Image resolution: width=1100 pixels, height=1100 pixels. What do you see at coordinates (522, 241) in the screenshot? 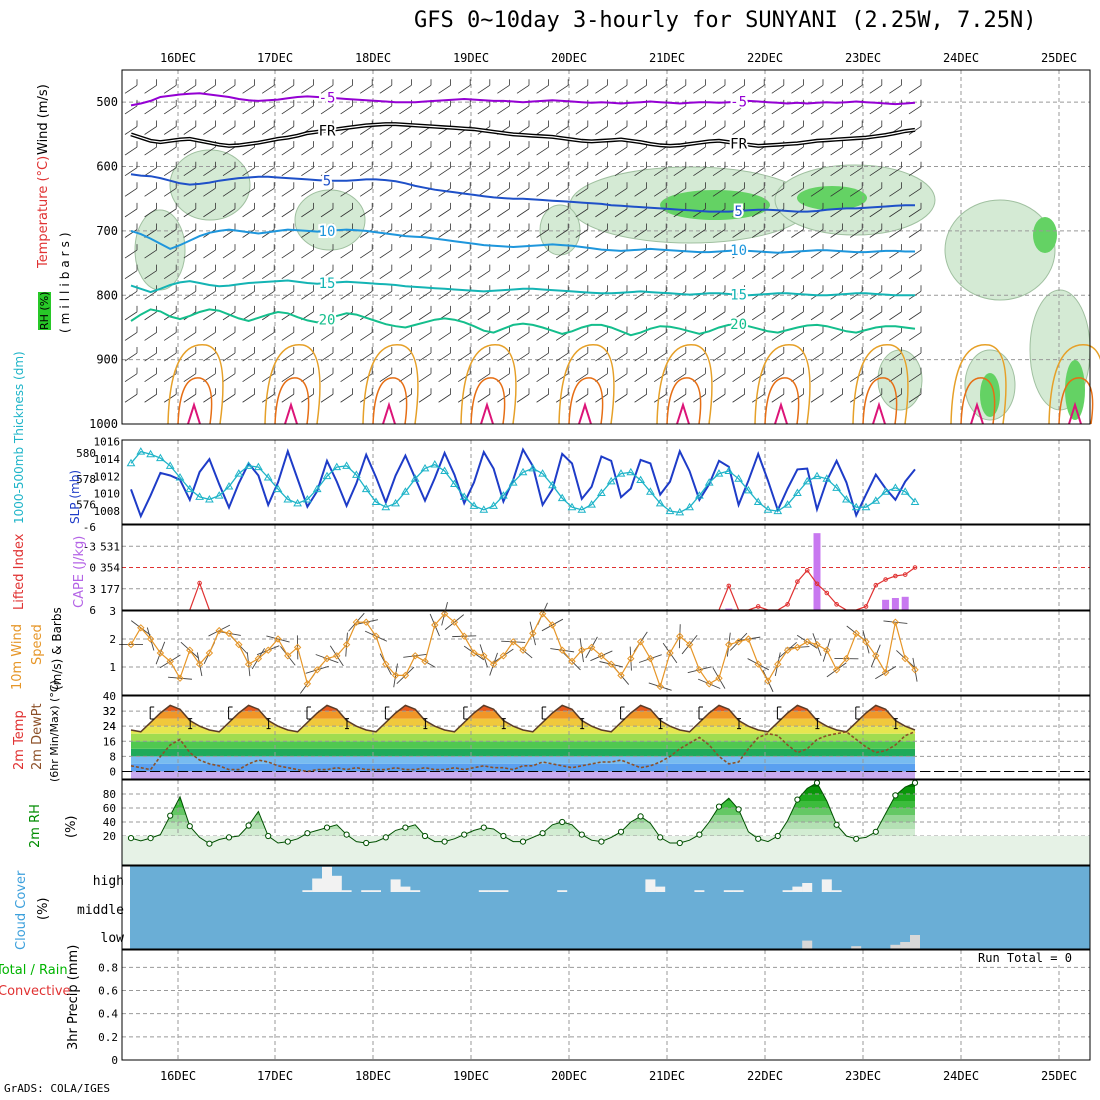
I see `isotherm-line` at bounding box center [522, 241].